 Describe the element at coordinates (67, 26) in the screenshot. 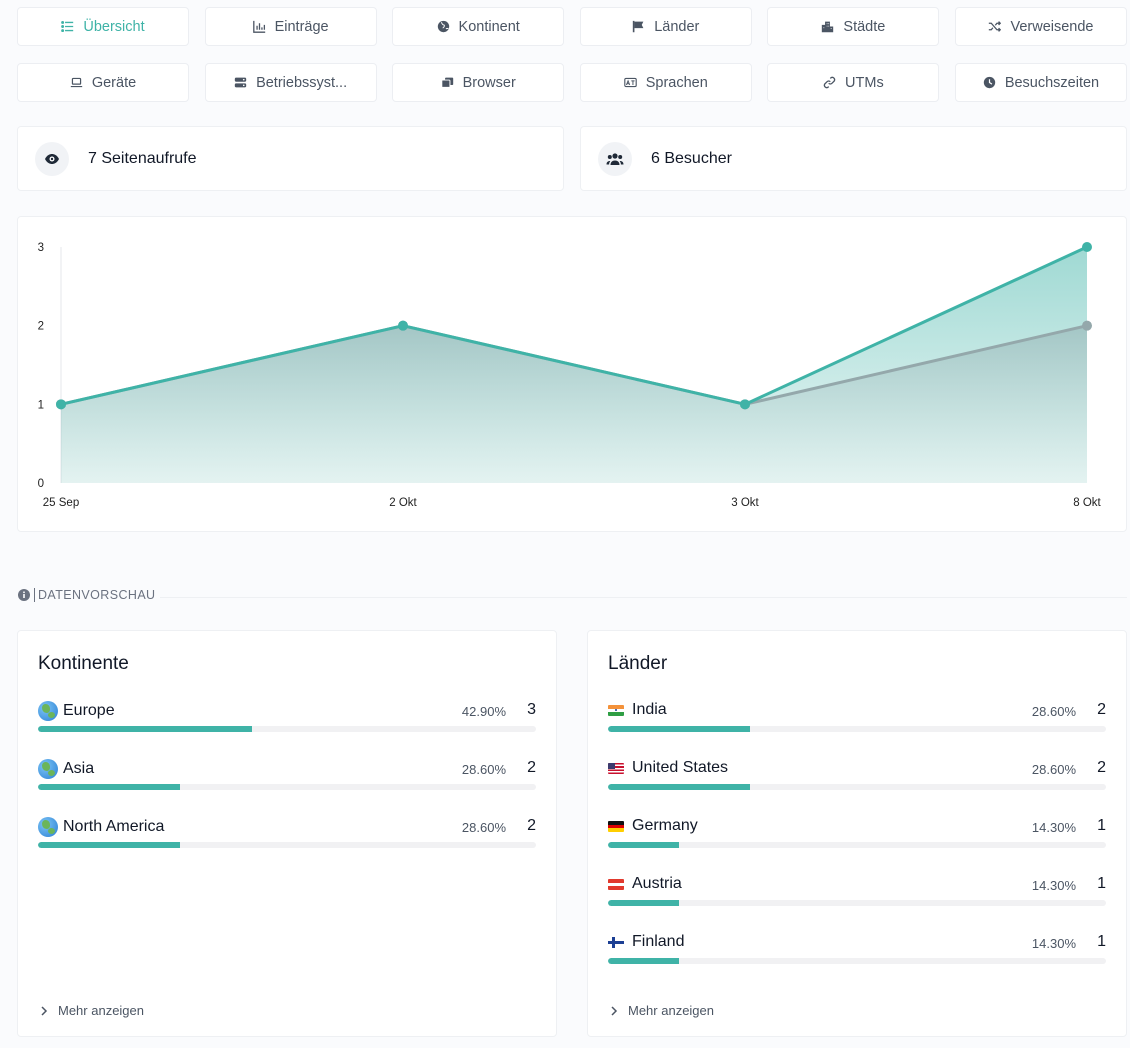

I see `list-icon` at that location.